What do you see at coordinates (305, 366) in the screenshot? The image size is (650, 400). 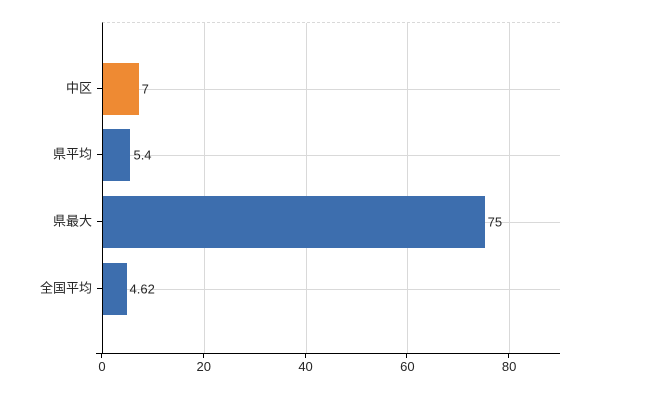 I see `x-tick-label: 40` at bounding box center [305, 366].